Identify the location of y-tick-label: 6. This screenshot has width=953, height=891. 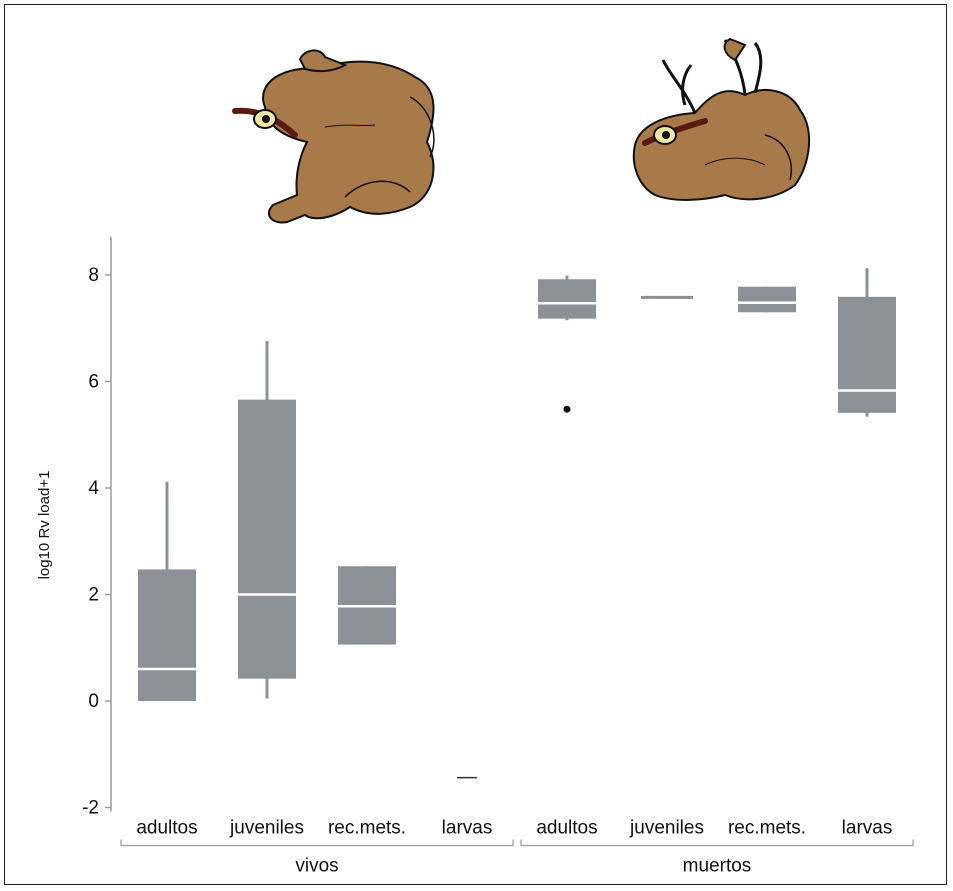
(93, 382).